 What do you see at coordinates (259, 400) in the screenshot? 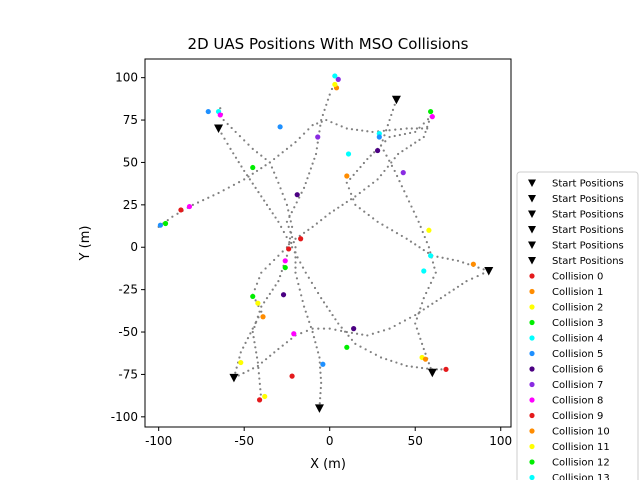
I see `collision-9-point` at bounding box center [259, 400].